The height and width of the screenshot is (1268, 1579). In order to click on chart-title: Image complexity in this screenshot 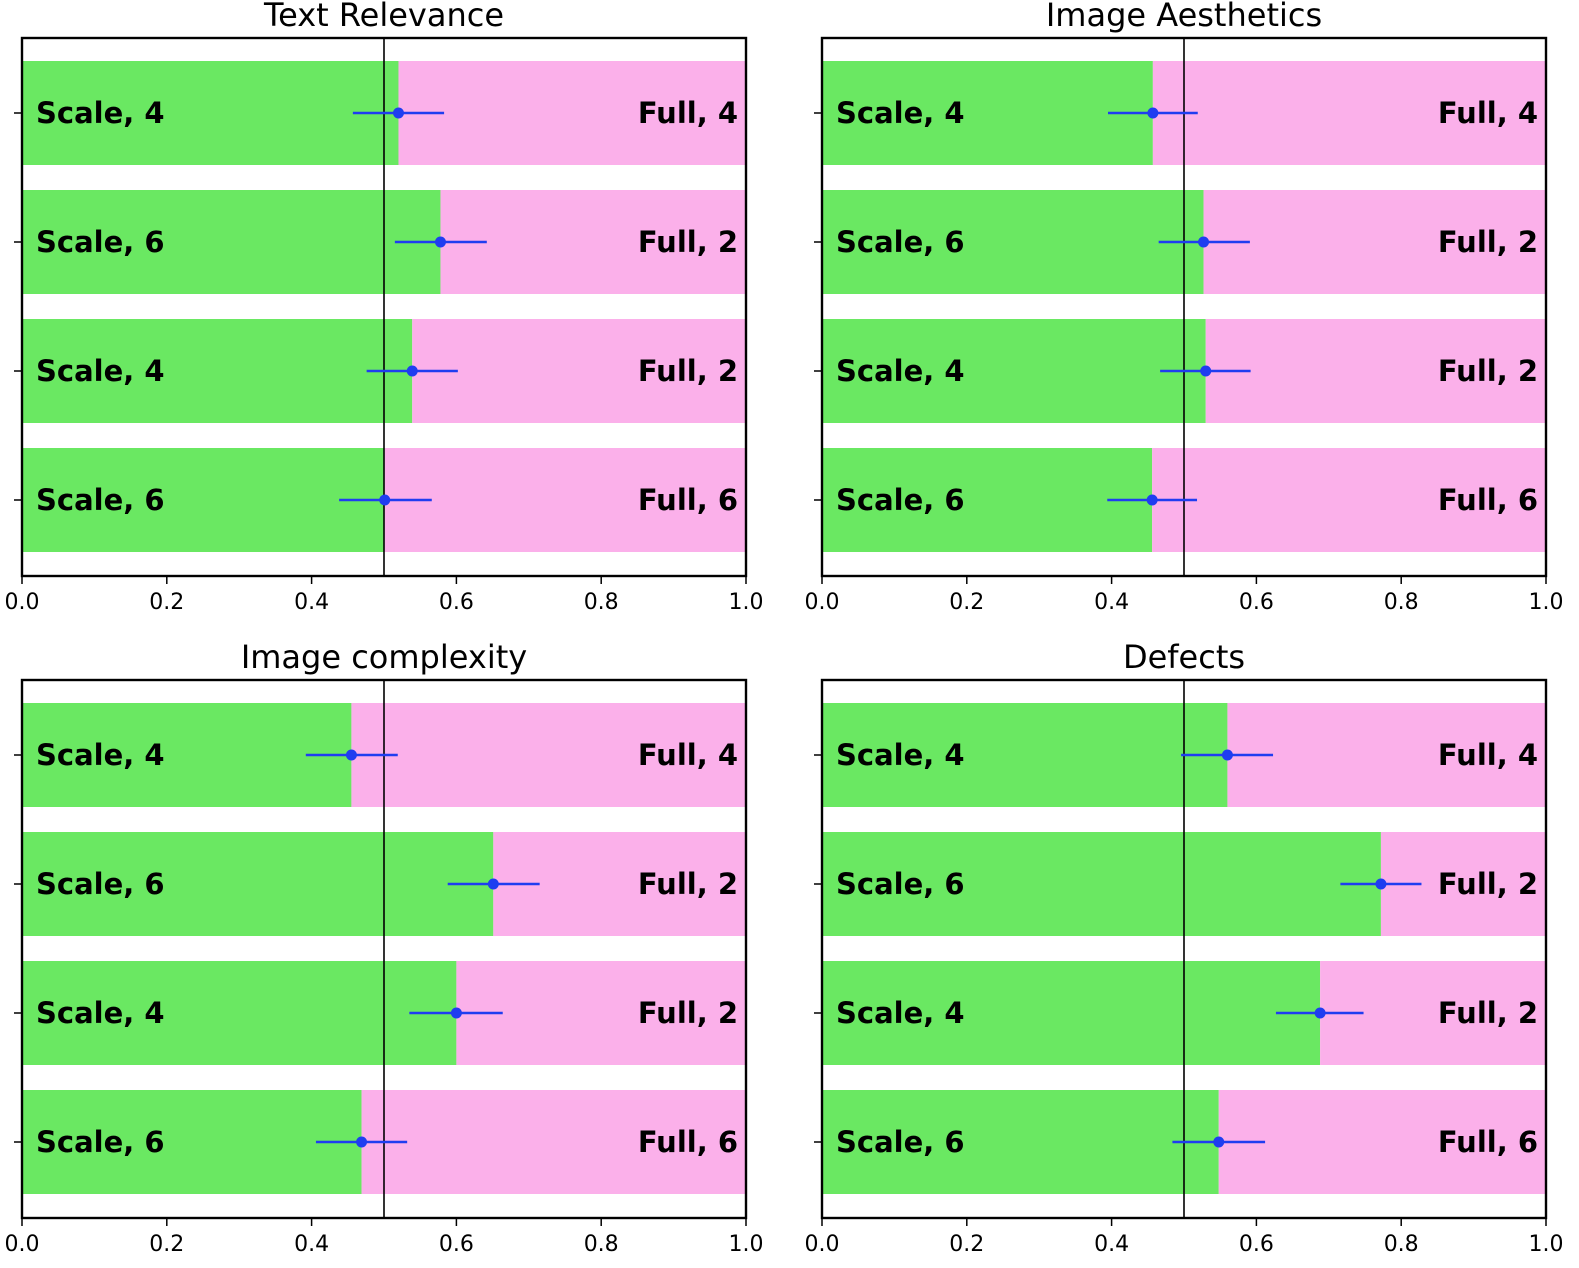, I will do `click(384, 657)`.